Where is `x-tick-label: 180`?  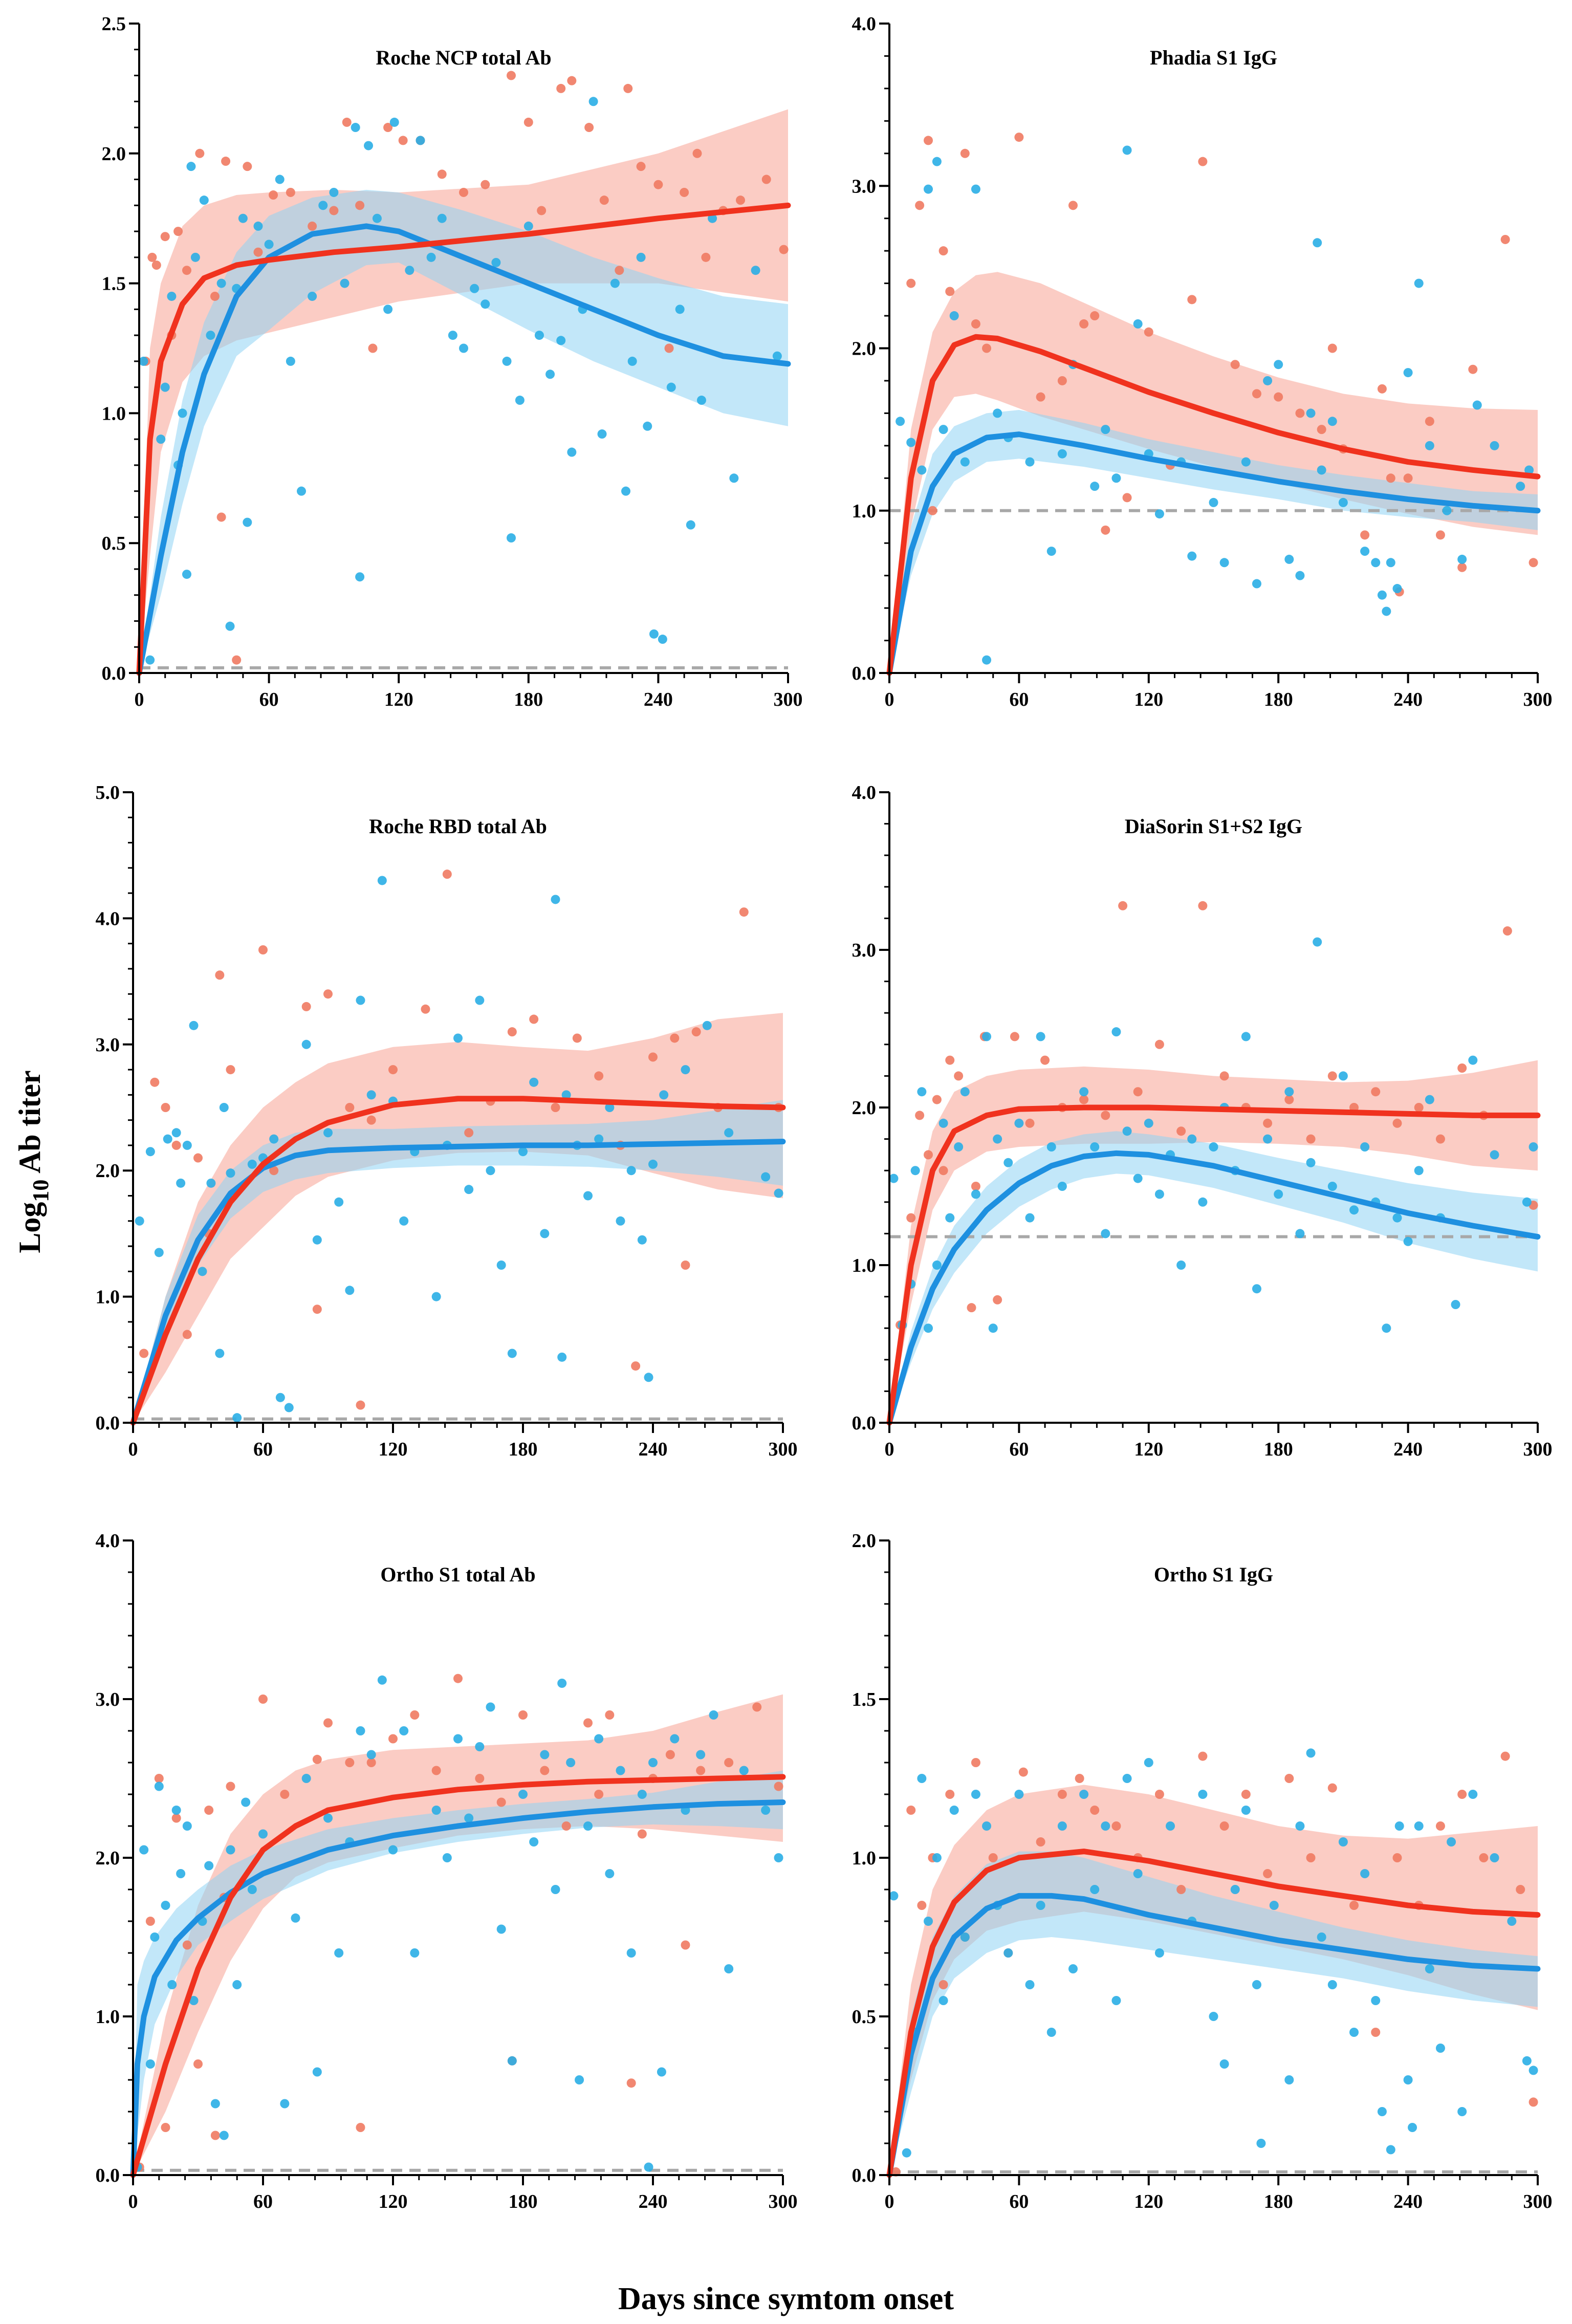 x-tick-label: 180 is located at coordinates (1278, 699).